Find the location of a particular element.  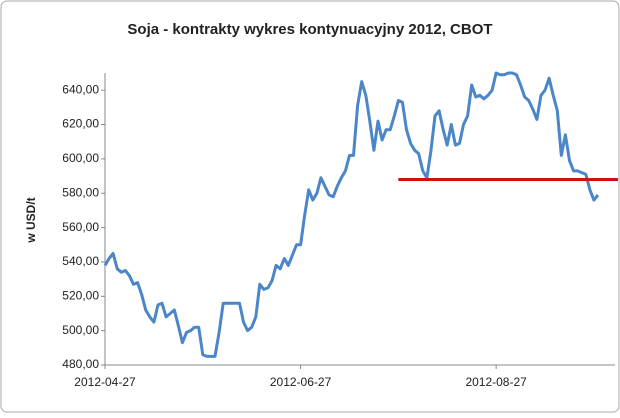

y-tick-label: 540,00 is located at coordinates (80, 261).